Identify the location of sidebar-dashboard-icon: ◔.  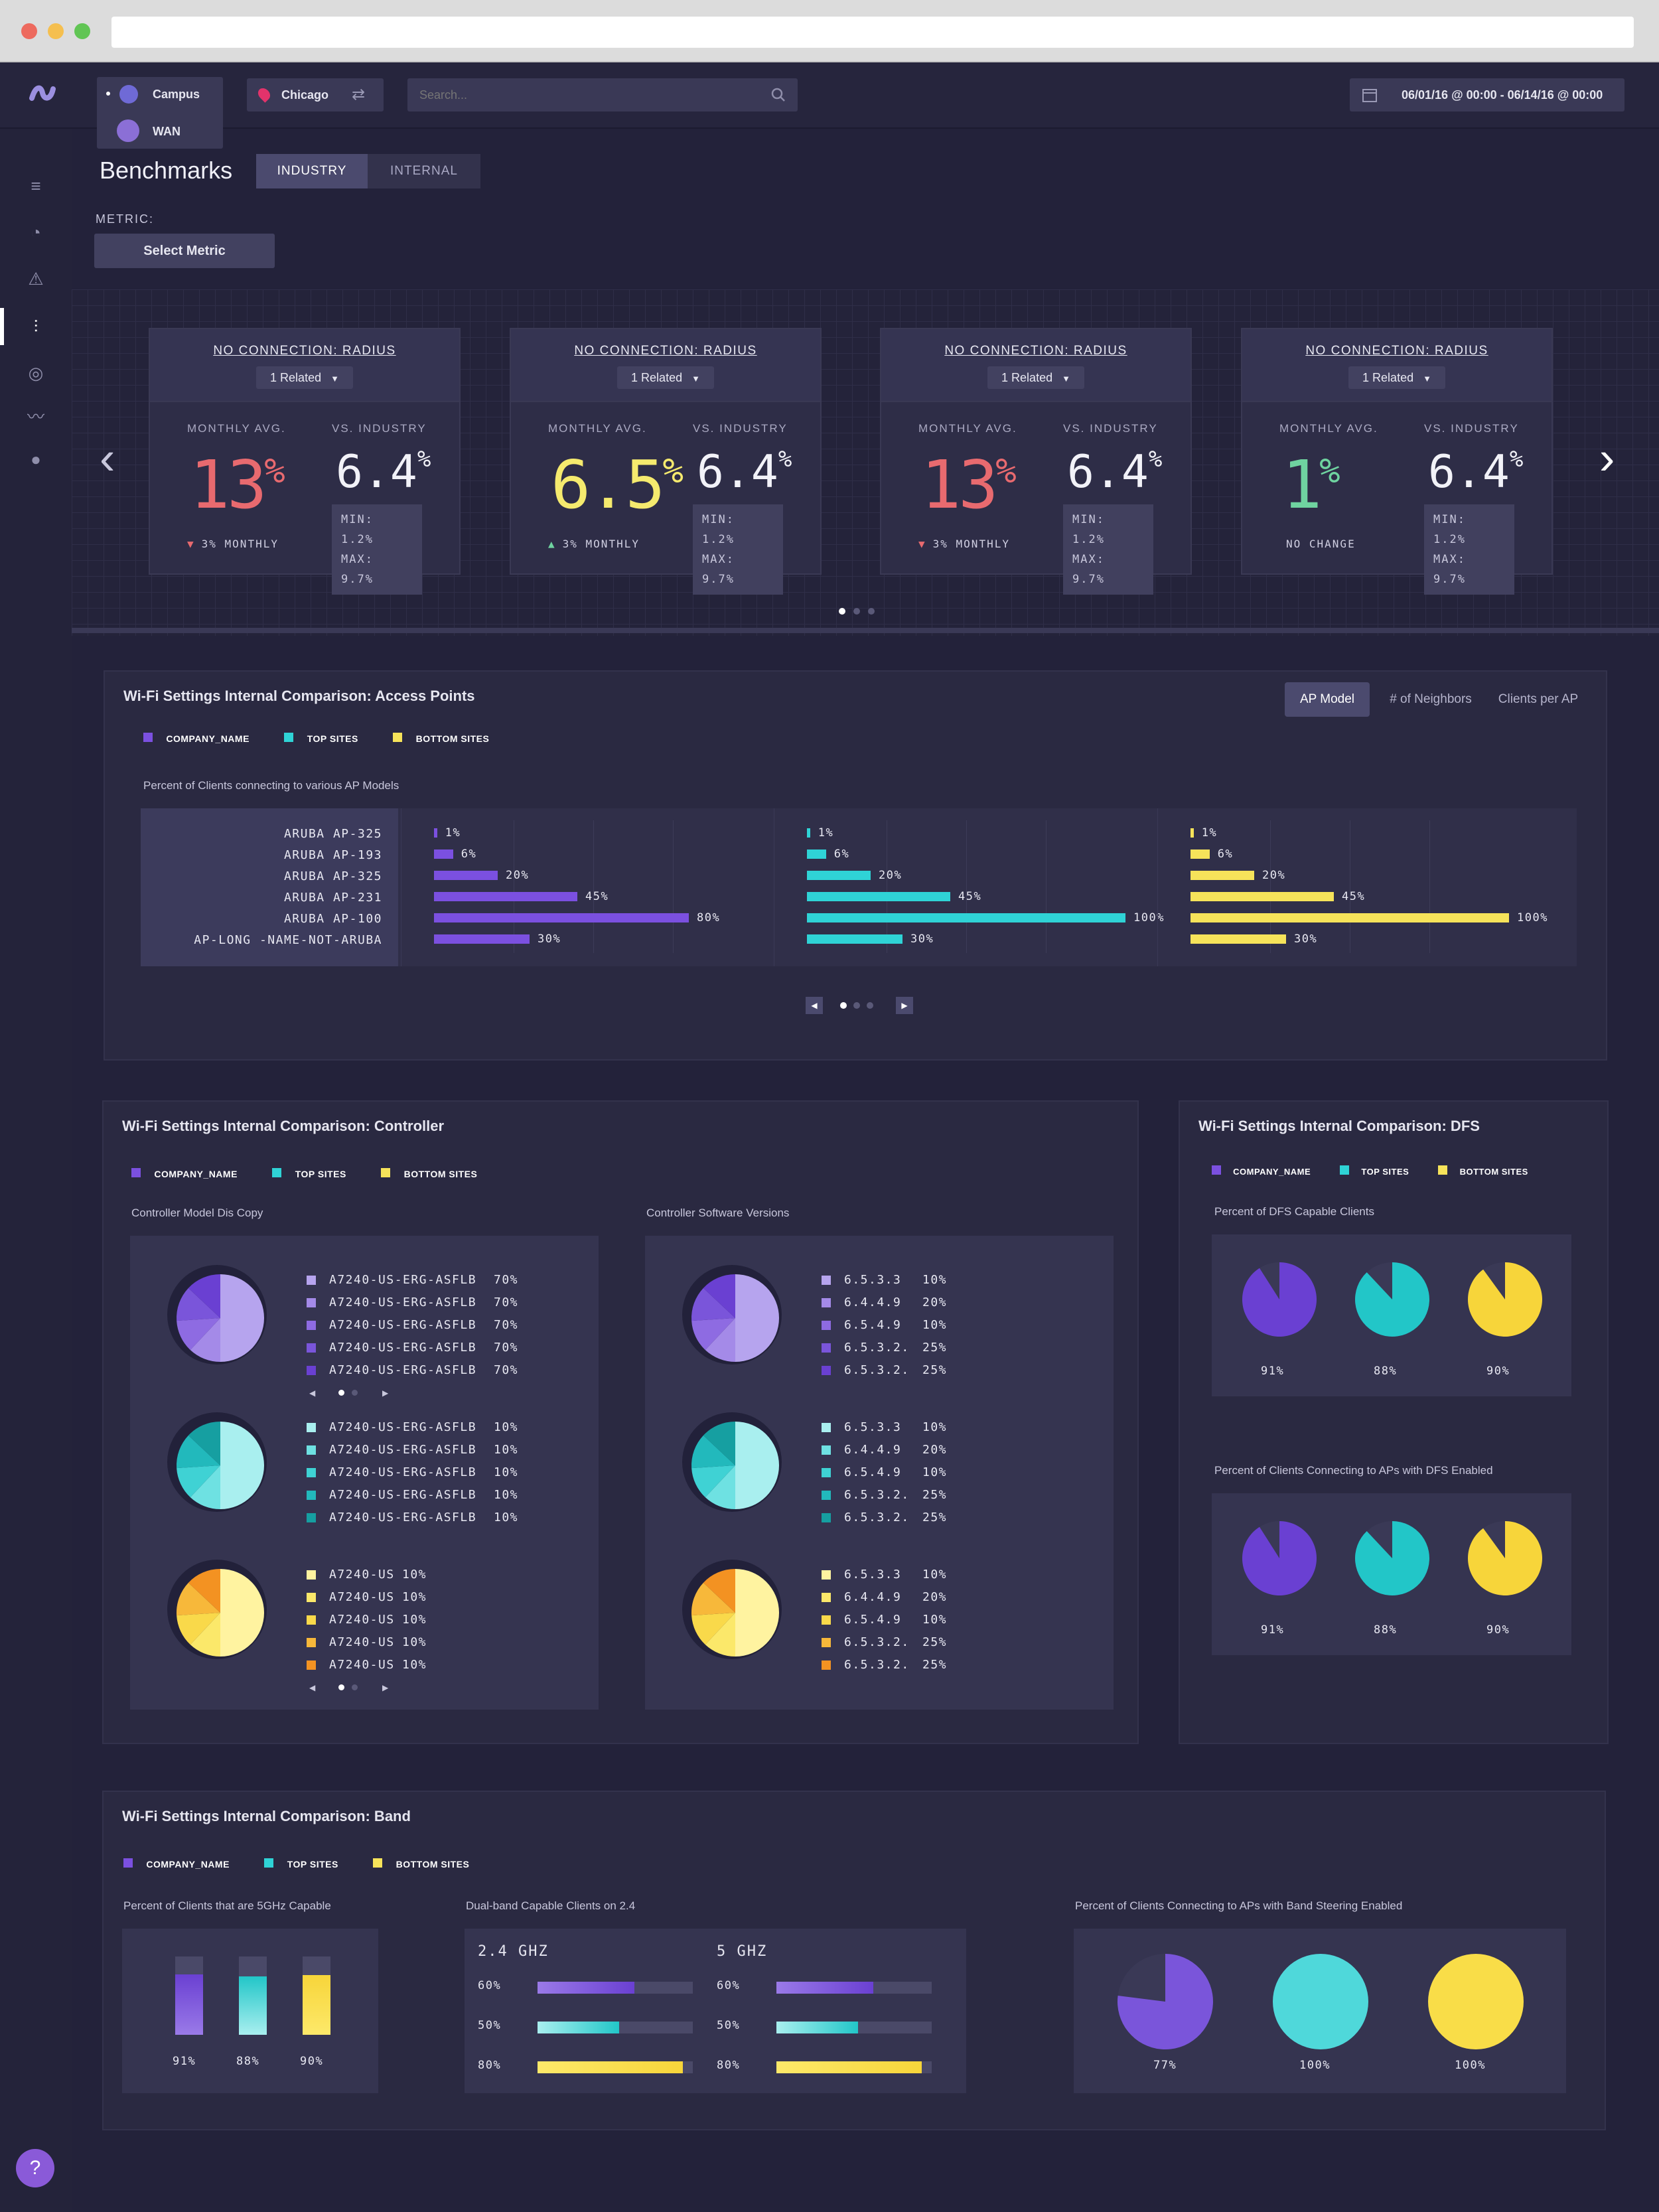
(36, 232).